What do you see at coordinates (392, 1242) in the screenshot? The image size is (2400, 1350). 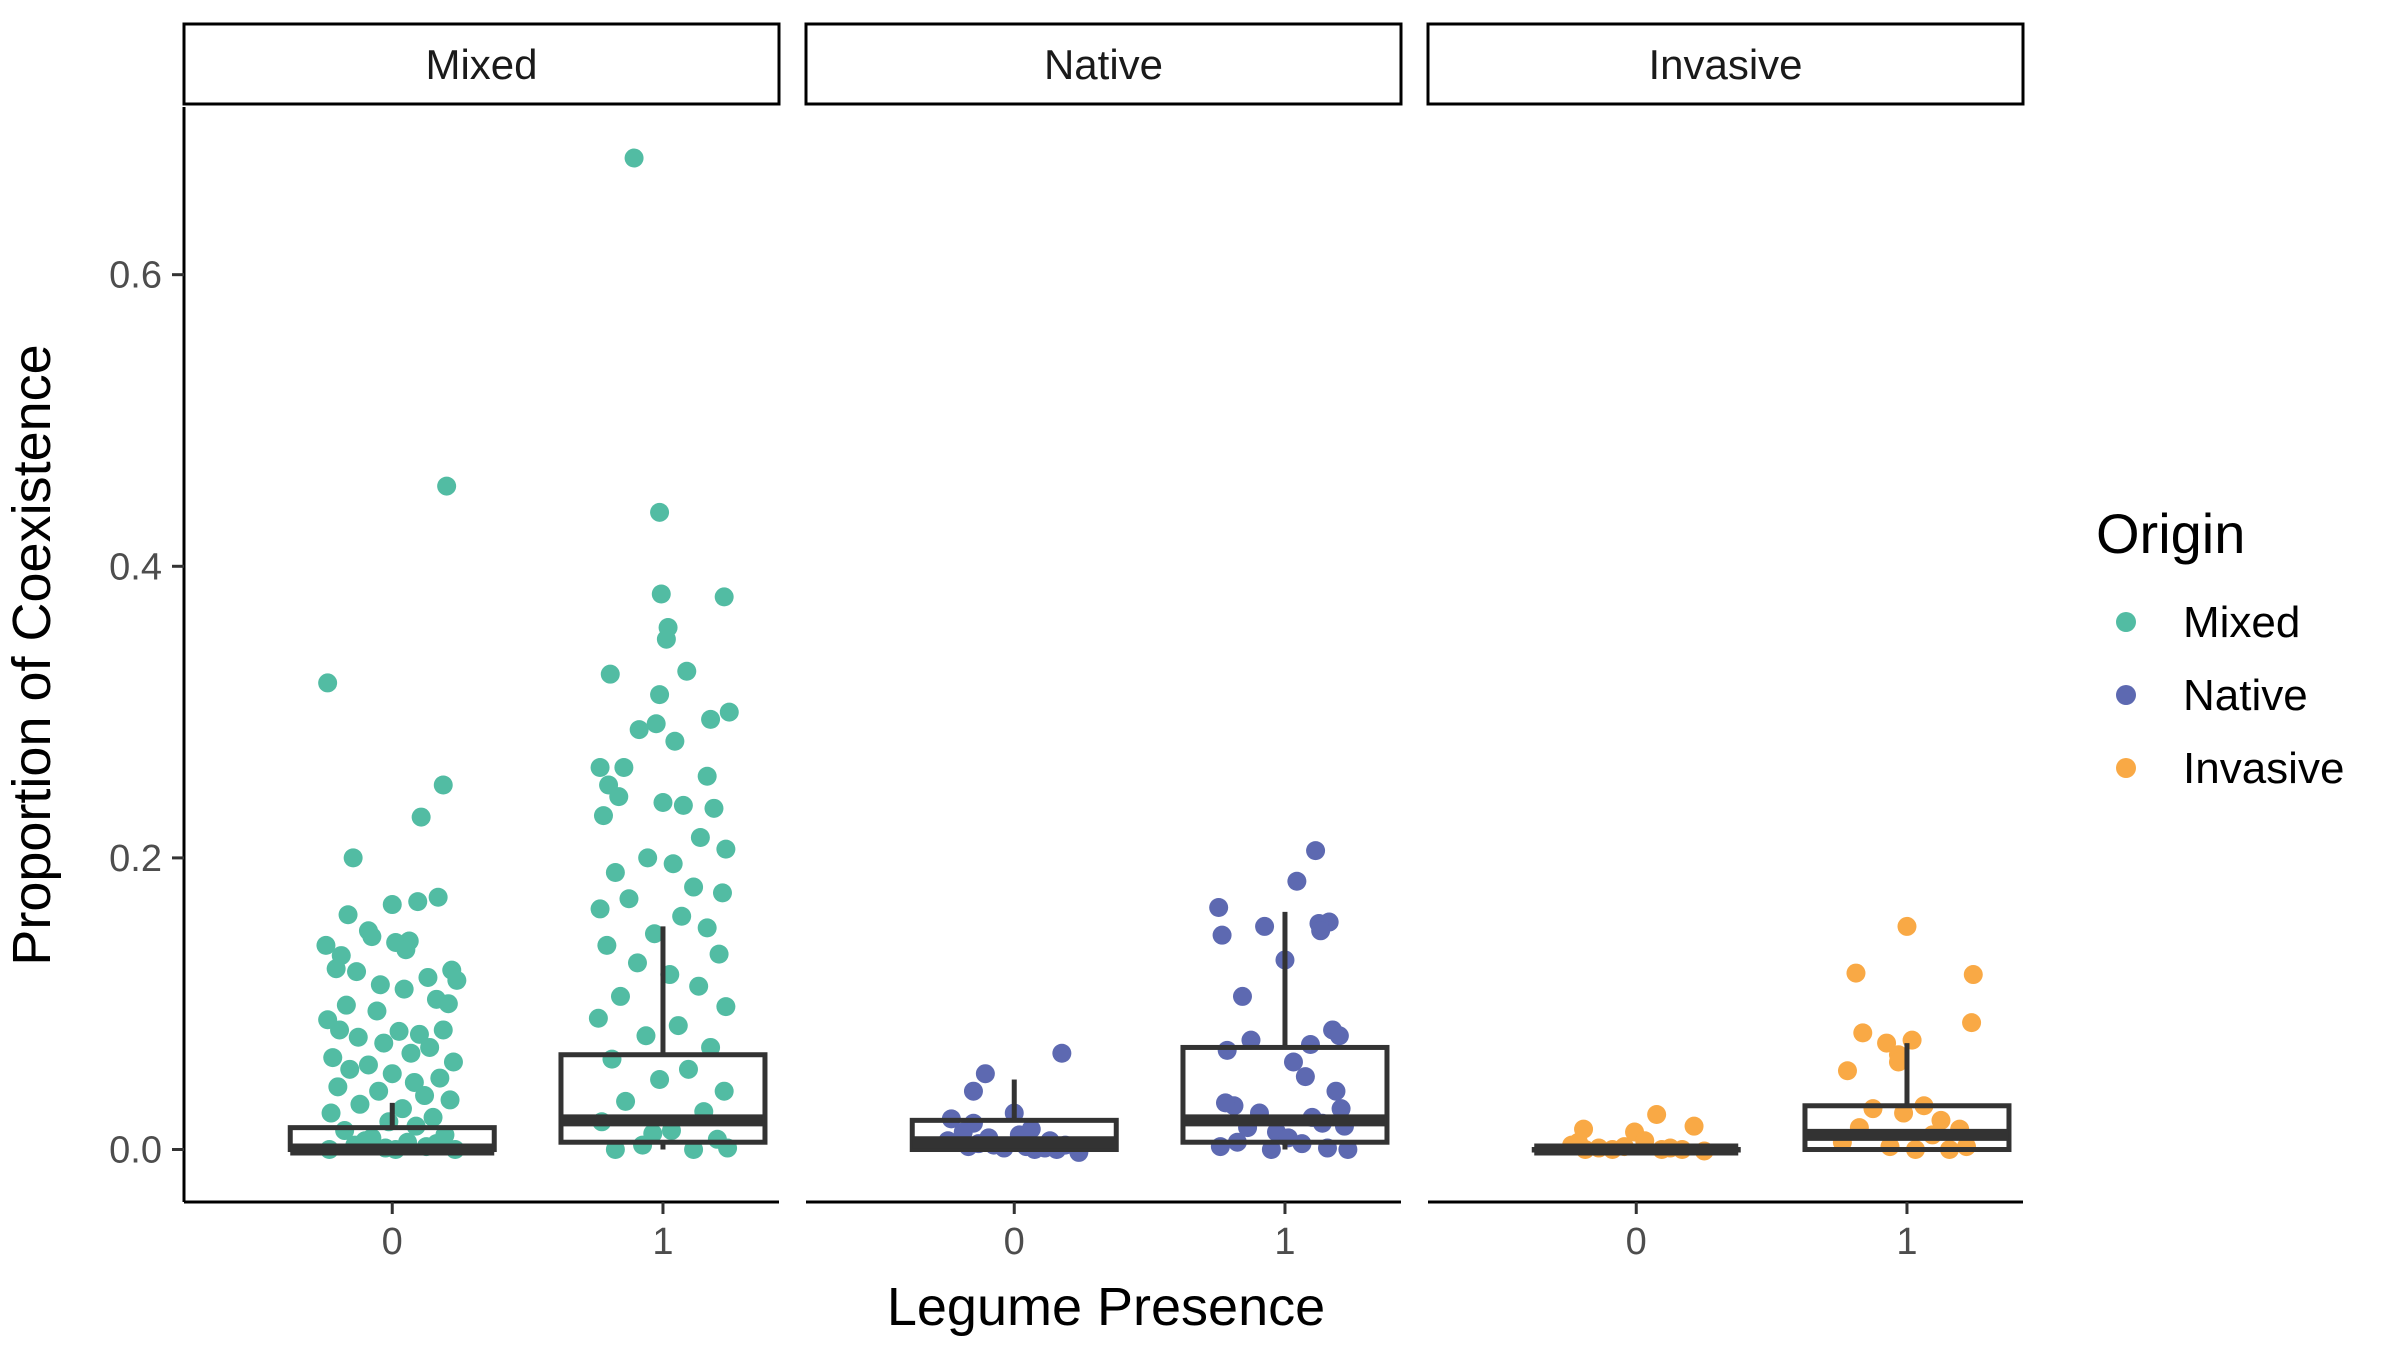 I see `x-tick-label: 0` at bounding box center [392, 1242].